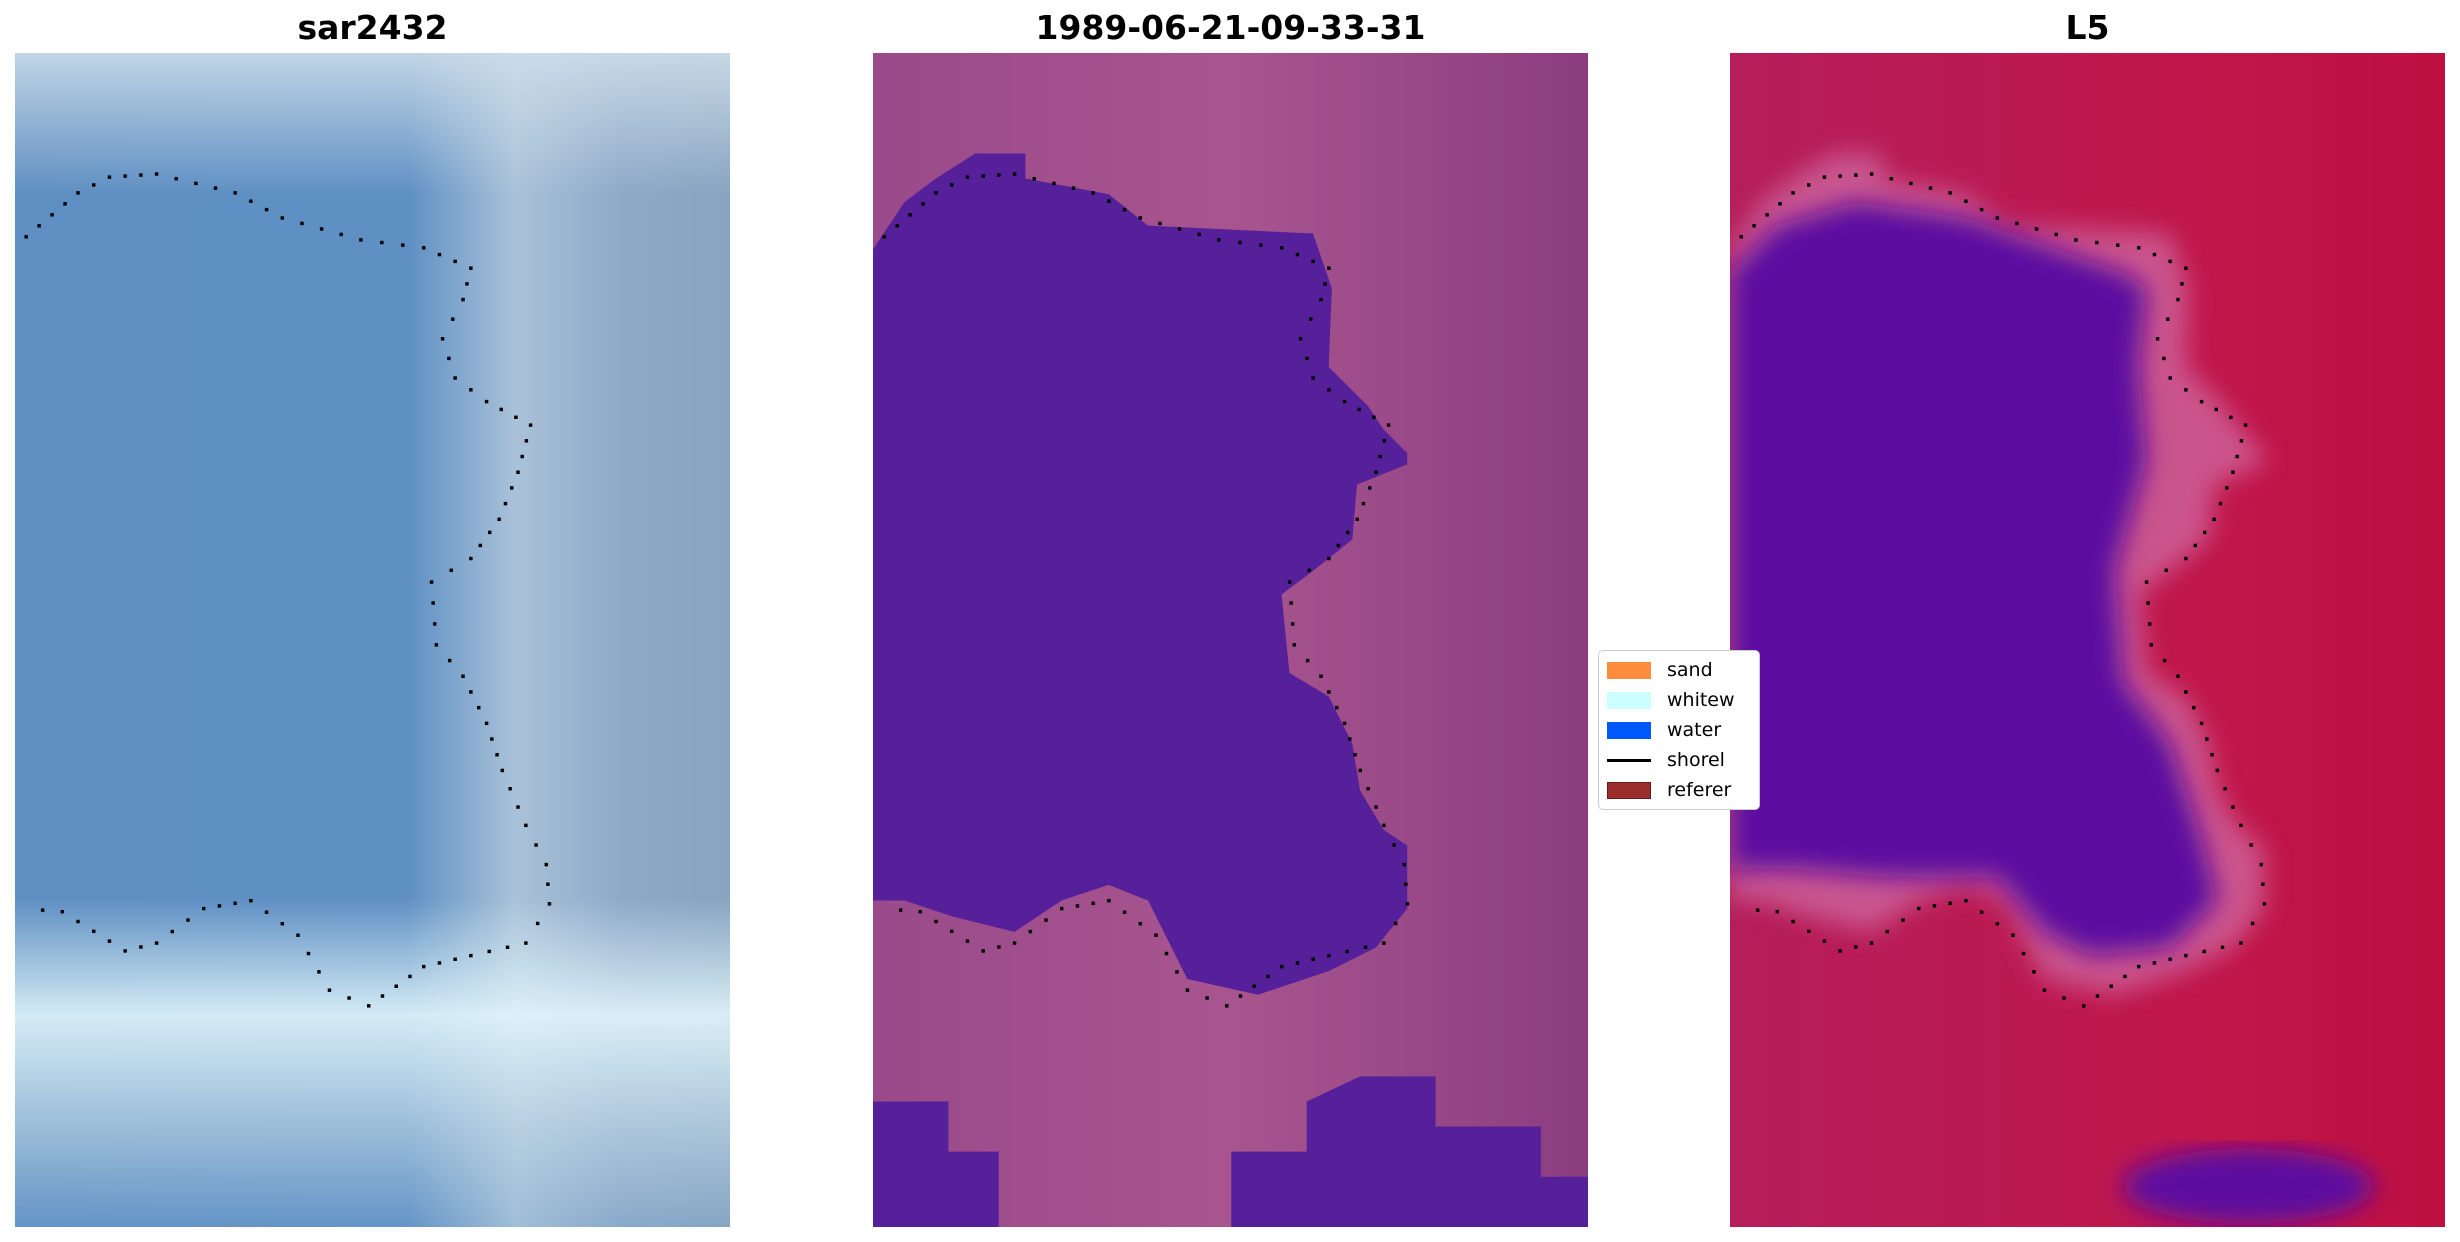  I want to click on legend-label: shorel, so click(1696, 760).